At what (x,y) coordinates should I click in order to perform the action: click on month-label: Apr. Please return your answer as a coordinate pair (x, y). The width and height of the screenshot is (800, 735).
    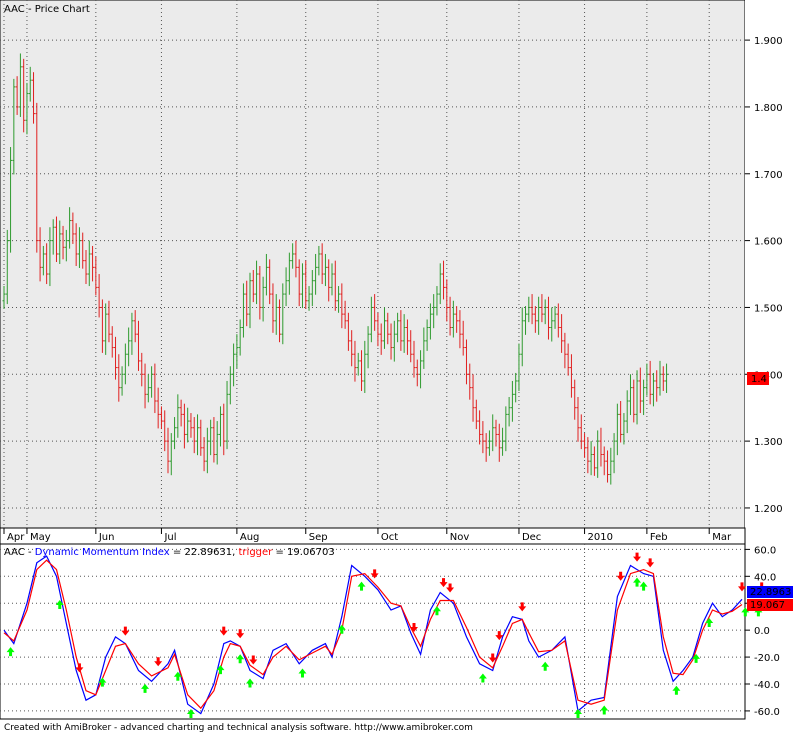
    Looking at the image, I should click on (16, 537).